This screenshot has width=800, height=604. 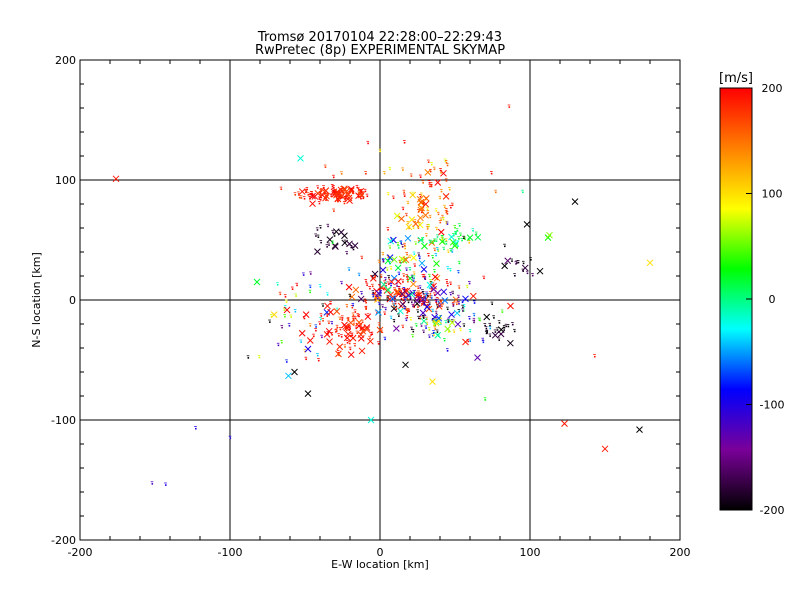 I want to click on x-tick-label: 100, so click(x=530, y=552).